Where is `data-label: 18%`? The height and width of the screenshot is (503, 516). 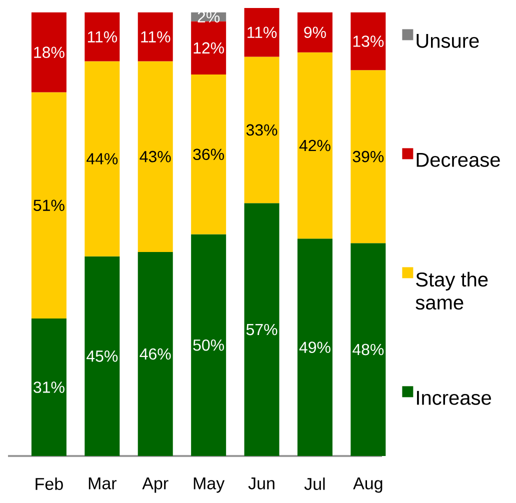
data-label: 18% is located at coordinates (49, 52).